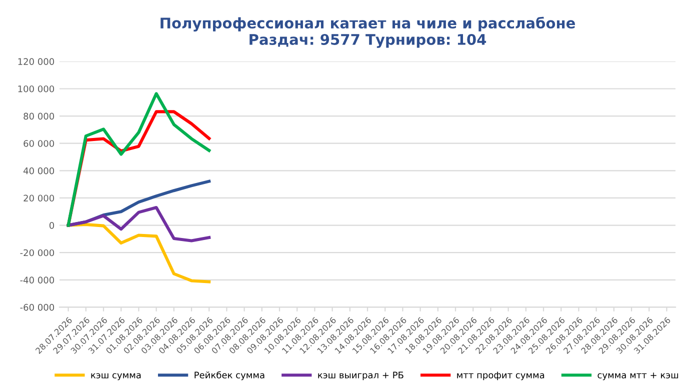  What do you see at coordinates (229, 375) in the screenshot?
I see `legend-label: Рейкбек сумма` at bounding box center [229, 375].